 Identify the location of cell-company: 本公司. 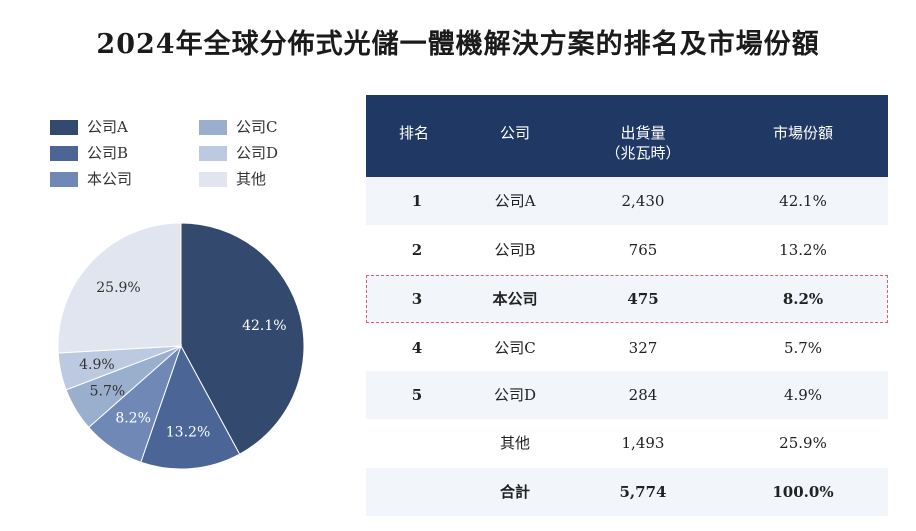
(515, 299).